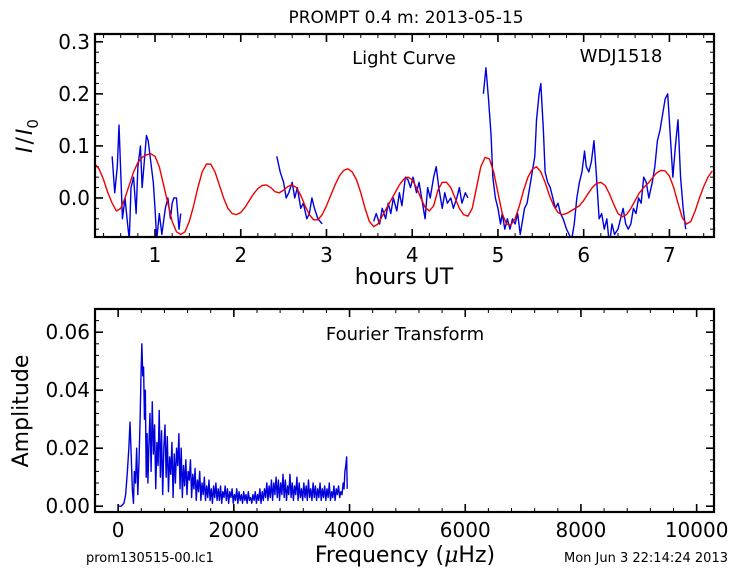 The image size is (742, 580). What do you see at coordinates (697, 530) in the screenshot?
I see `x-tick-label: 10000` at bounding box center [697, 530].